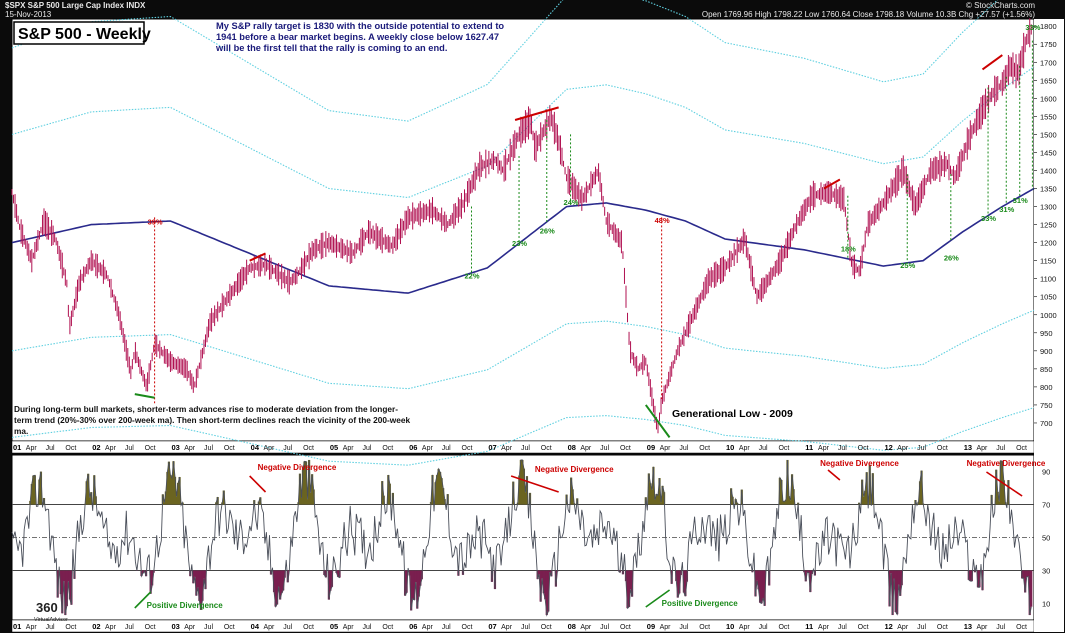 The width and height of the screenshot is (1065, 633). What do you see at coordinates (1046, 604) in the screenshot?
I see `osc-tick-label: 10` at bounding box center [1046, 604].